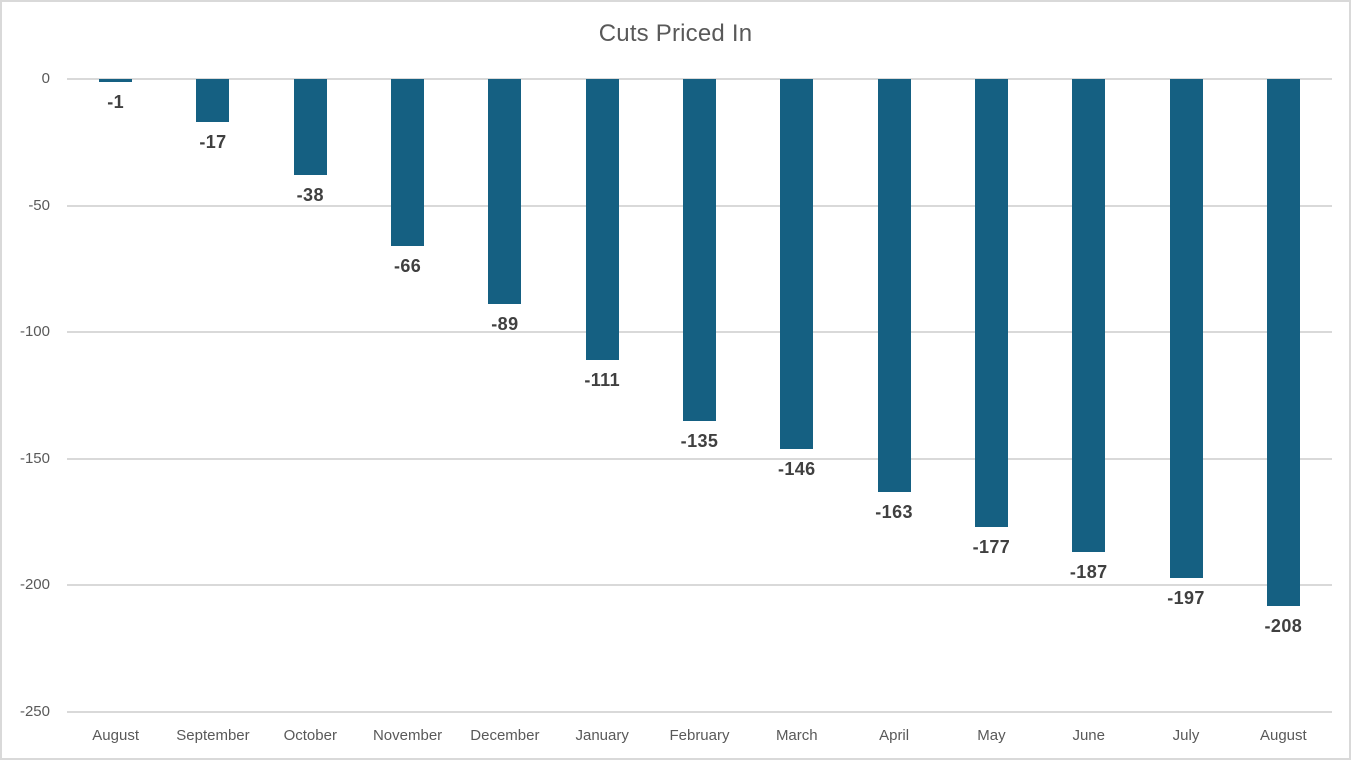 The image size is (1351, 760). Describe the element at coordinates (1283, 625) in the screenshot. I see `data-label: -208` at that location.